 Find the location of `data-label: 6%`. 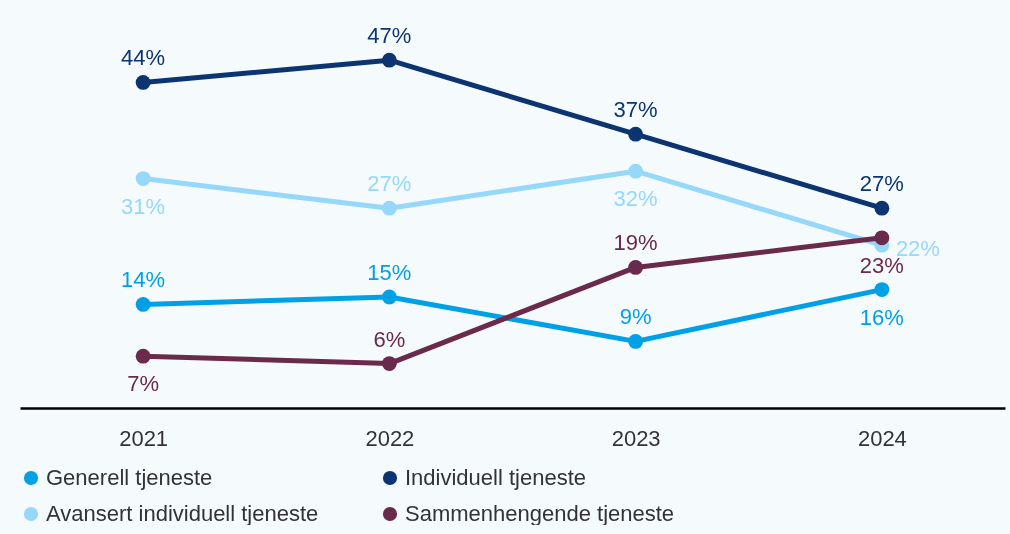

data-label: 6% is located at coordinates (389, 339).